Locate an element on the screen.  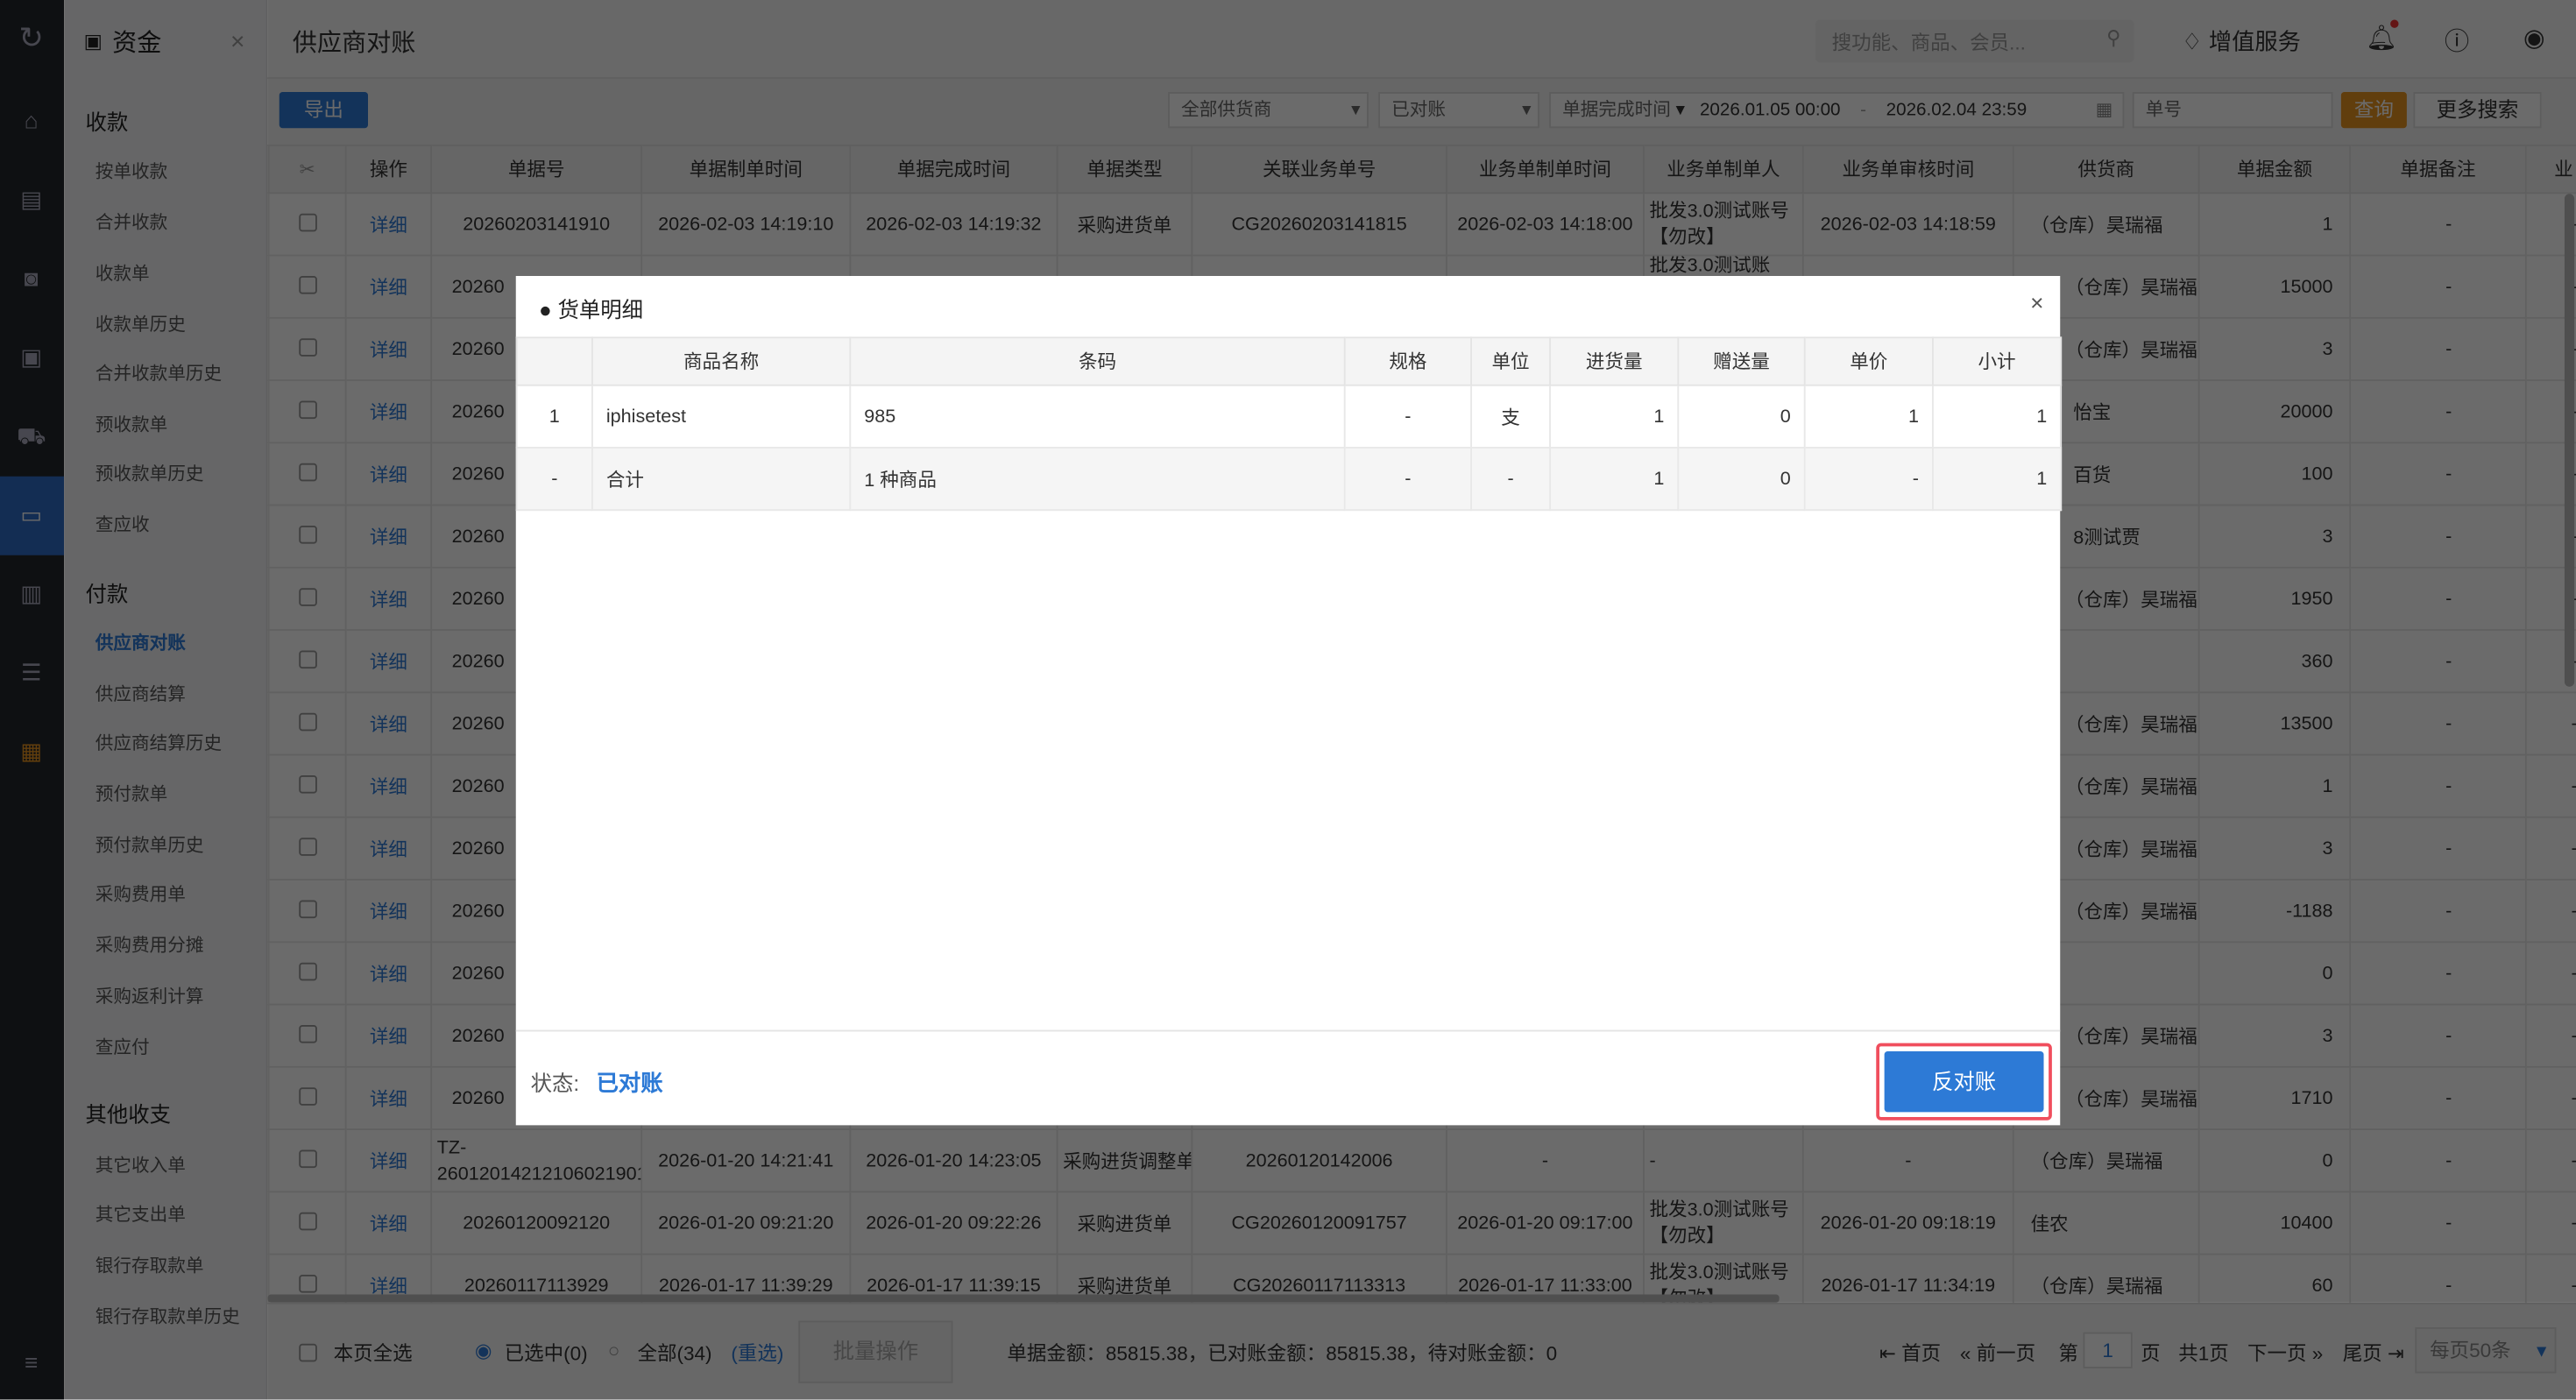
date-to: 2026.02.04 23:59 is located at coordinates (1957, 110).